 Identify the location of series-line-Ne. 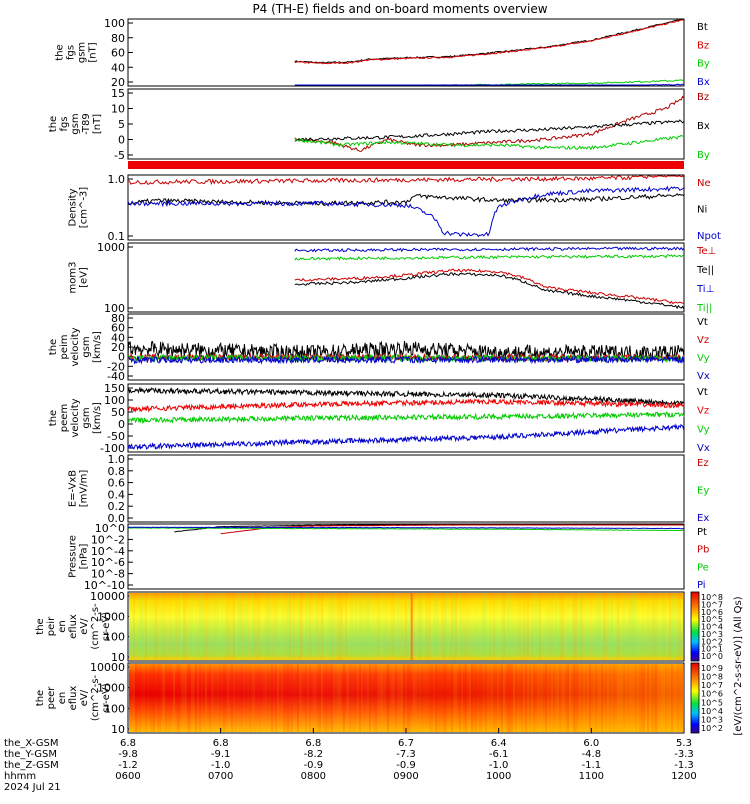
(406, 180).